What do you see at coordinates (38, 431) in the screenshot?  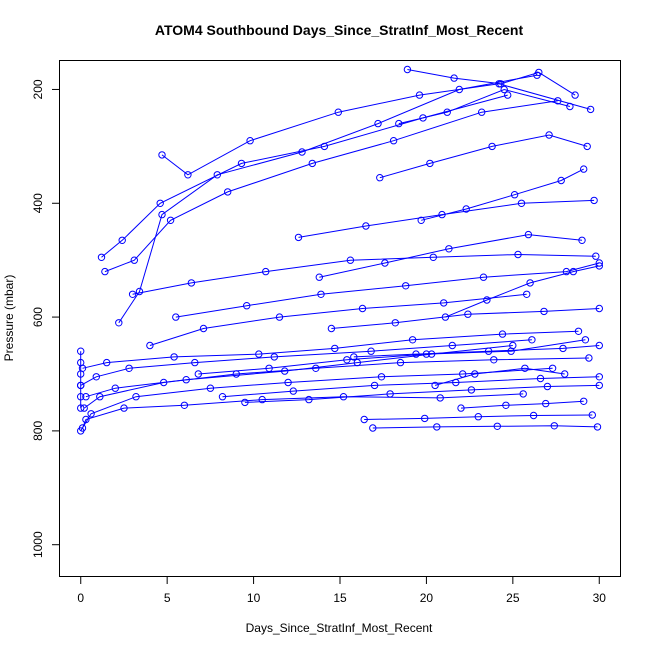 I see `y-tick-label: 800` at bounding box center [38, 431].